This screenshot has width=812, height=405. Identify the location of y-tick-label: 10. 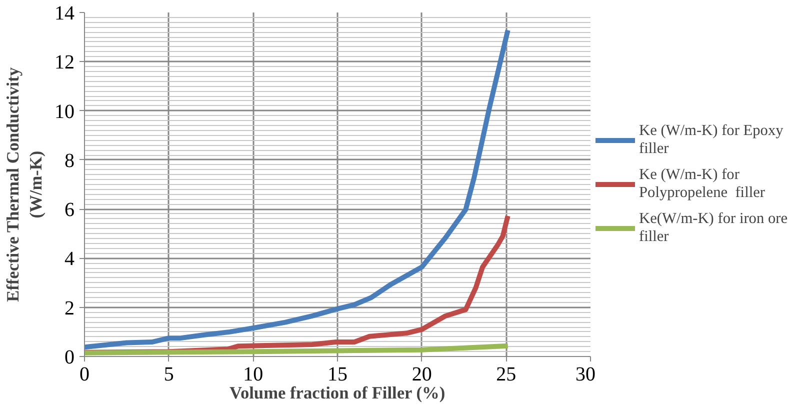
(64, 111).